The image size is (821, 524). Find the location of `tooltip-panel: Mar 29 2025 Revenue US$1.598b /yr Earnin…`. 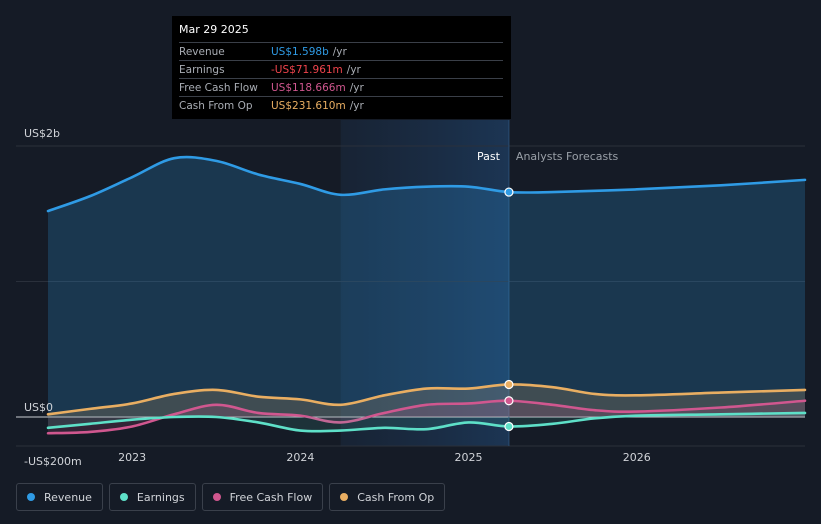

tooltip-panel: Mar 29 2025 Revenue US$1.598b /yr Earnin… is located at coordinates (341, 67).